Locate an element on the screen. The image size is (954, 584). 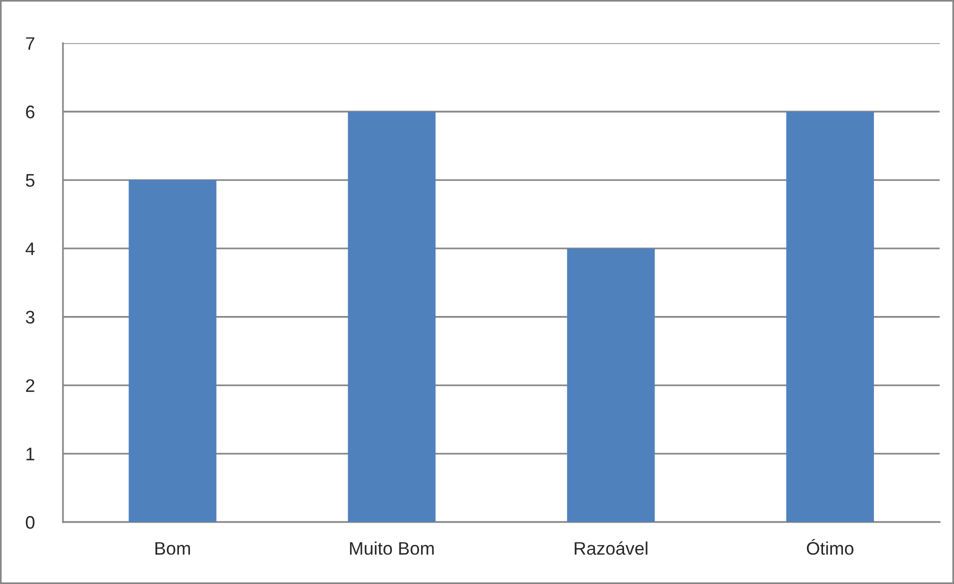
y-tick-label: 4 is located at coordinates (30, 248).